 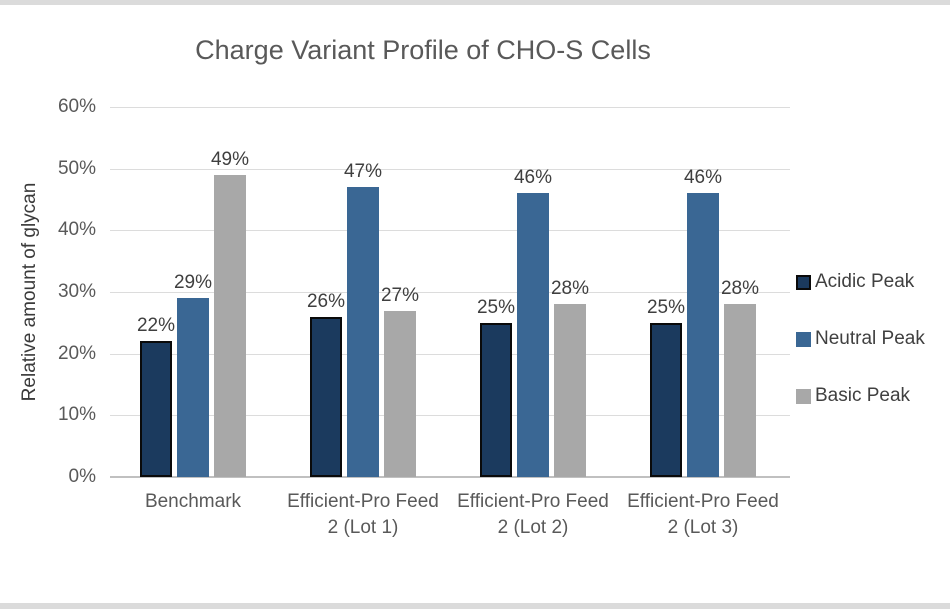 What do you see at coordinates (865, 281) in the screenshot?
I see `legend-label: Acidic Peak` at bounding box center [865, 281].